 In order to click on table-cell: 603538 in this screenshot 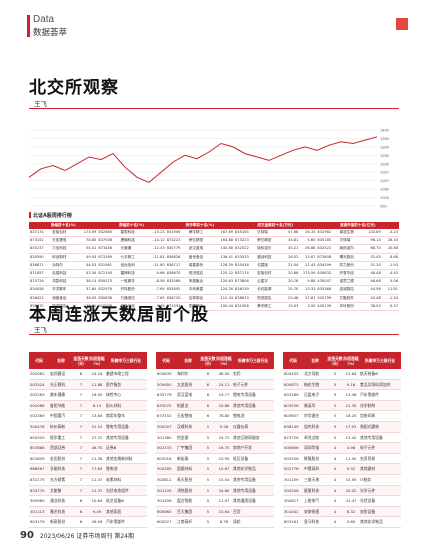, I will do `click(293, 406)`.